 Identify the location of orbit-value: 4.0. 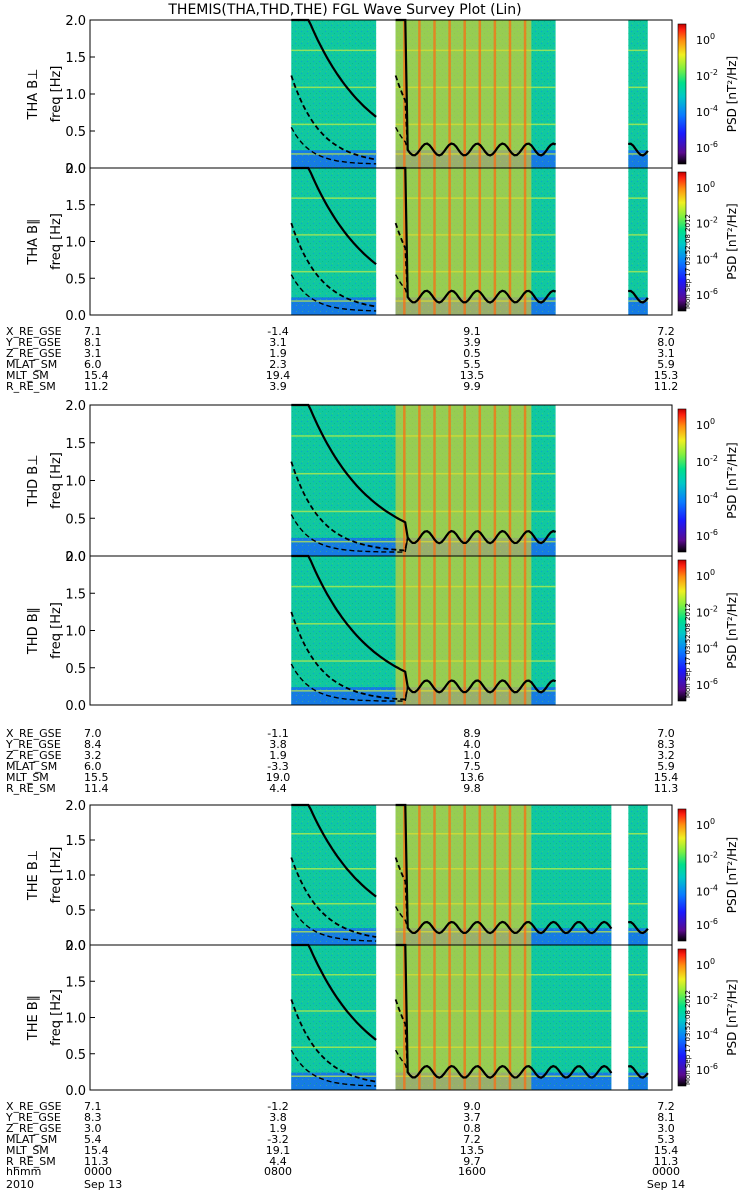
(472, 744).